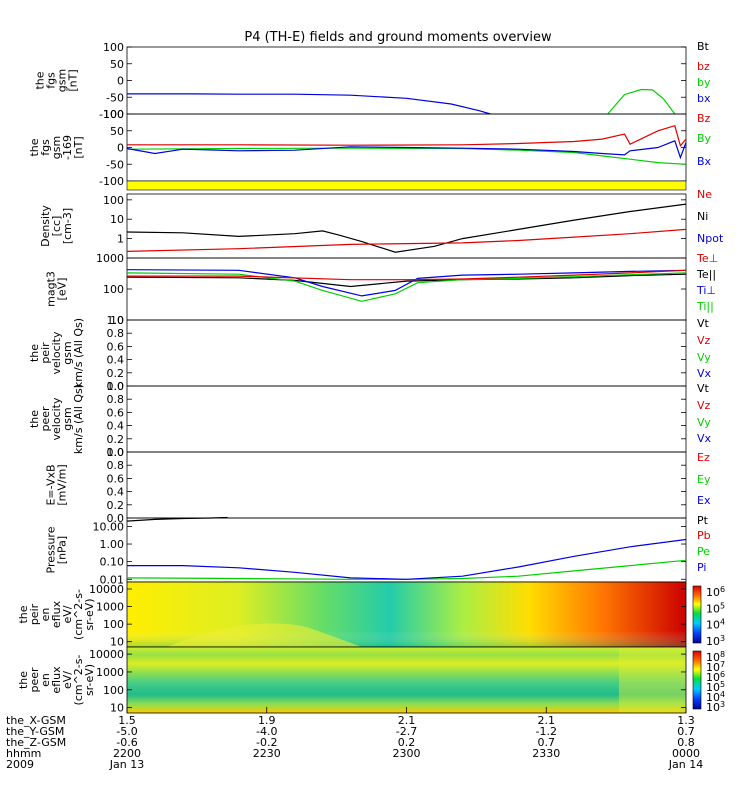  Describe the element at coordinates (78, 614) in the screenshot. I see `y-label-line: (cm^2-s-` at that location.